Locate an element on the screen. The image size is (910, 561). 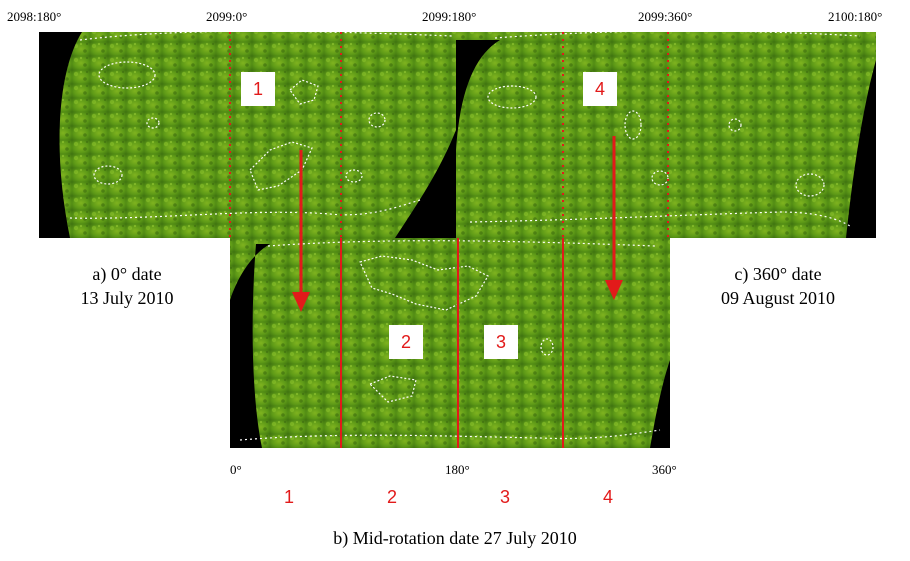
region-1-box-top: 1 is located at coordinates (258, 89).